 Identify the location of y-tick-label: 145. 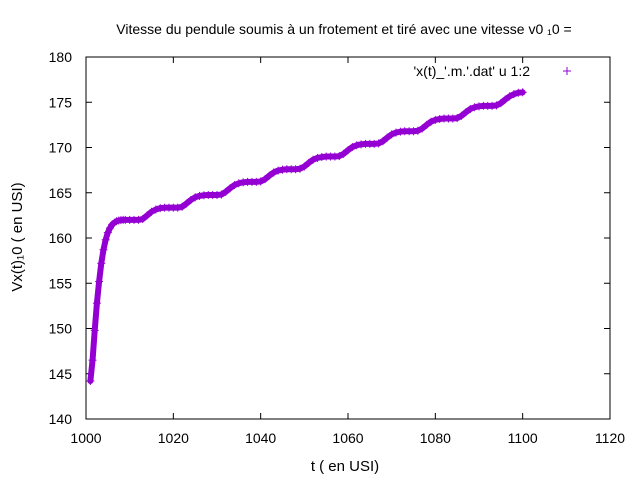
(61, 374).